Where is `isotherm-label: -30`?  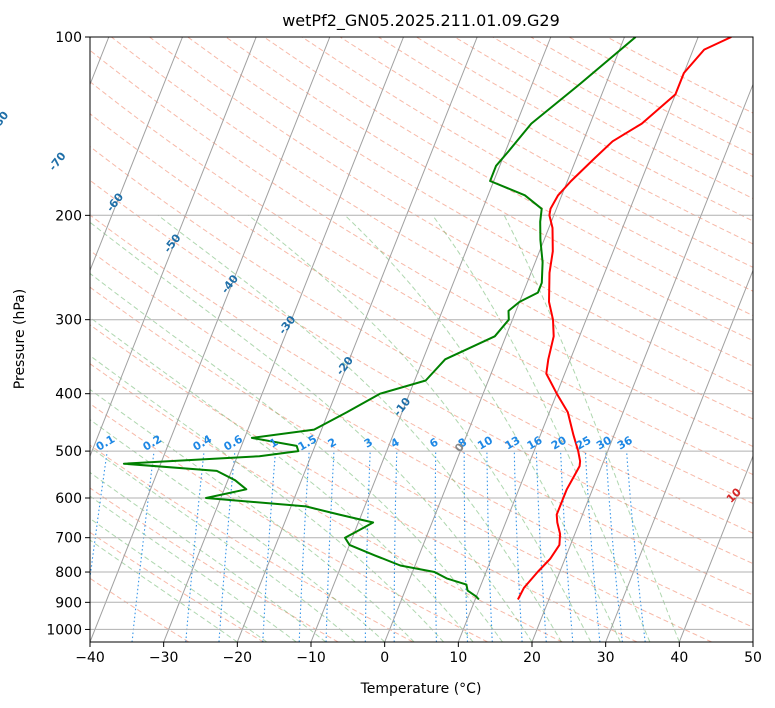
isotherm-label: -30 is located at coordinates (287, 325).